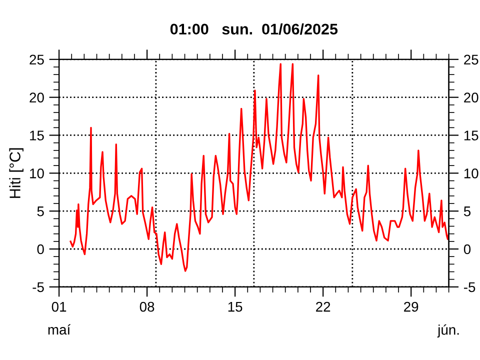  Describe the element at coordinates (37, 173) in the screenshot. I see `y-tick-label: 10` at that location.